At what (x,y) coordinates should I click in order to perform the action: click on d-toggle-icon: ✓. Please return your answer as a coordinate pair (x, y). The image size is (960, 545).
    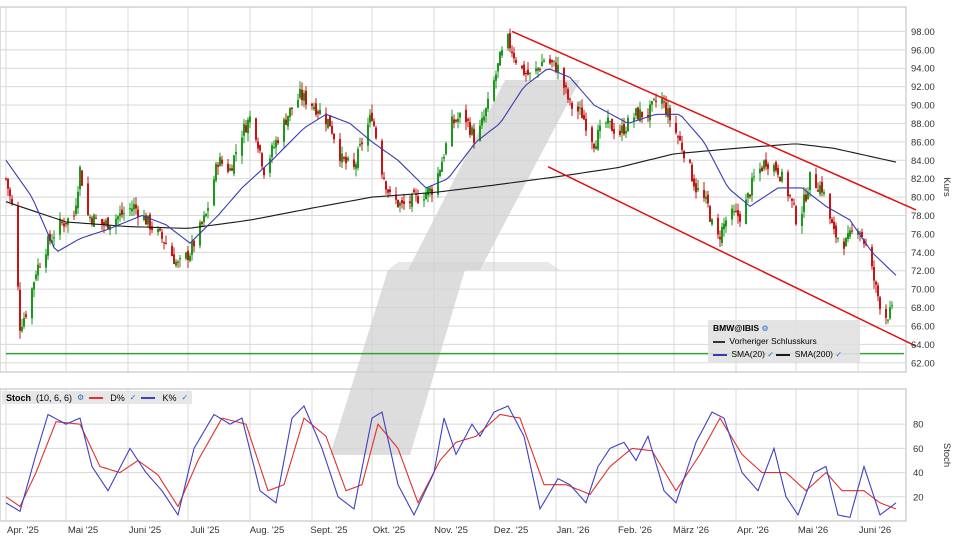
    Looking at the image, I should click on (133, 397).